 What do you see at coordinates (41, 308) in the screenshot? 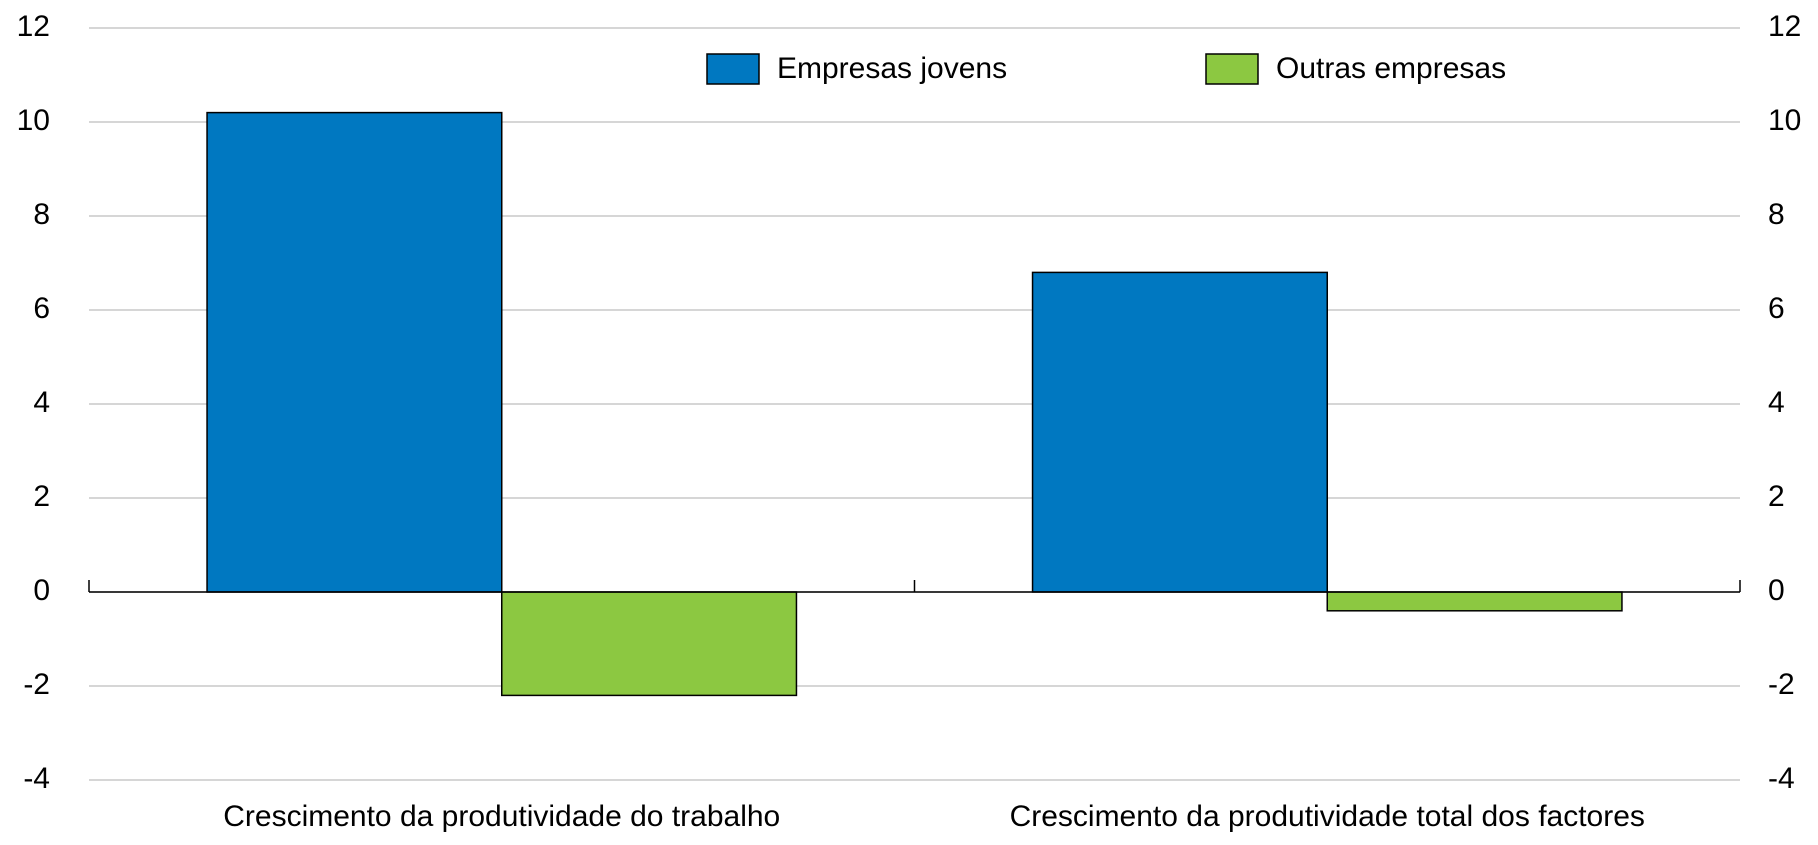
I see `y-tick-label: 6` at bounding box center [41, 308].